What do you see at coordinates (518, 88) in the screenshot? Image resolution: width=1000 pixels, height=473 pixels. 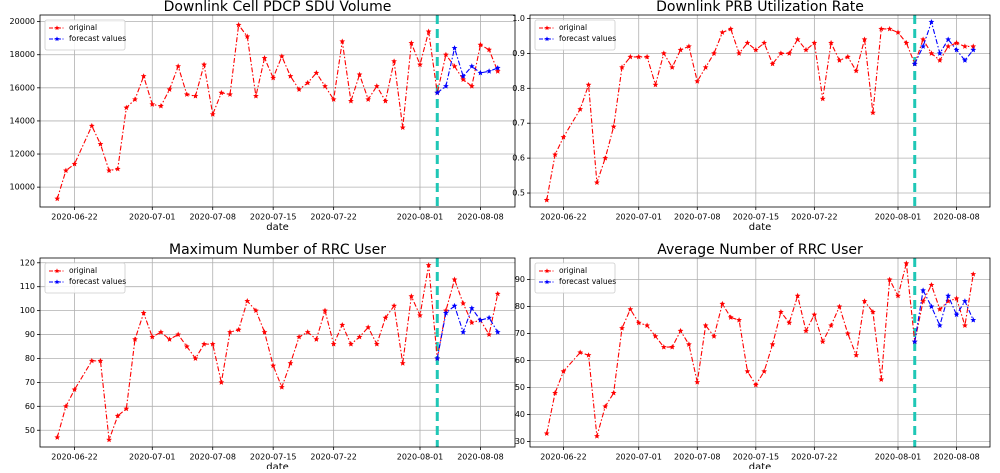 I see `y-tick-label: 0.8` at bounding box center [518, 88].